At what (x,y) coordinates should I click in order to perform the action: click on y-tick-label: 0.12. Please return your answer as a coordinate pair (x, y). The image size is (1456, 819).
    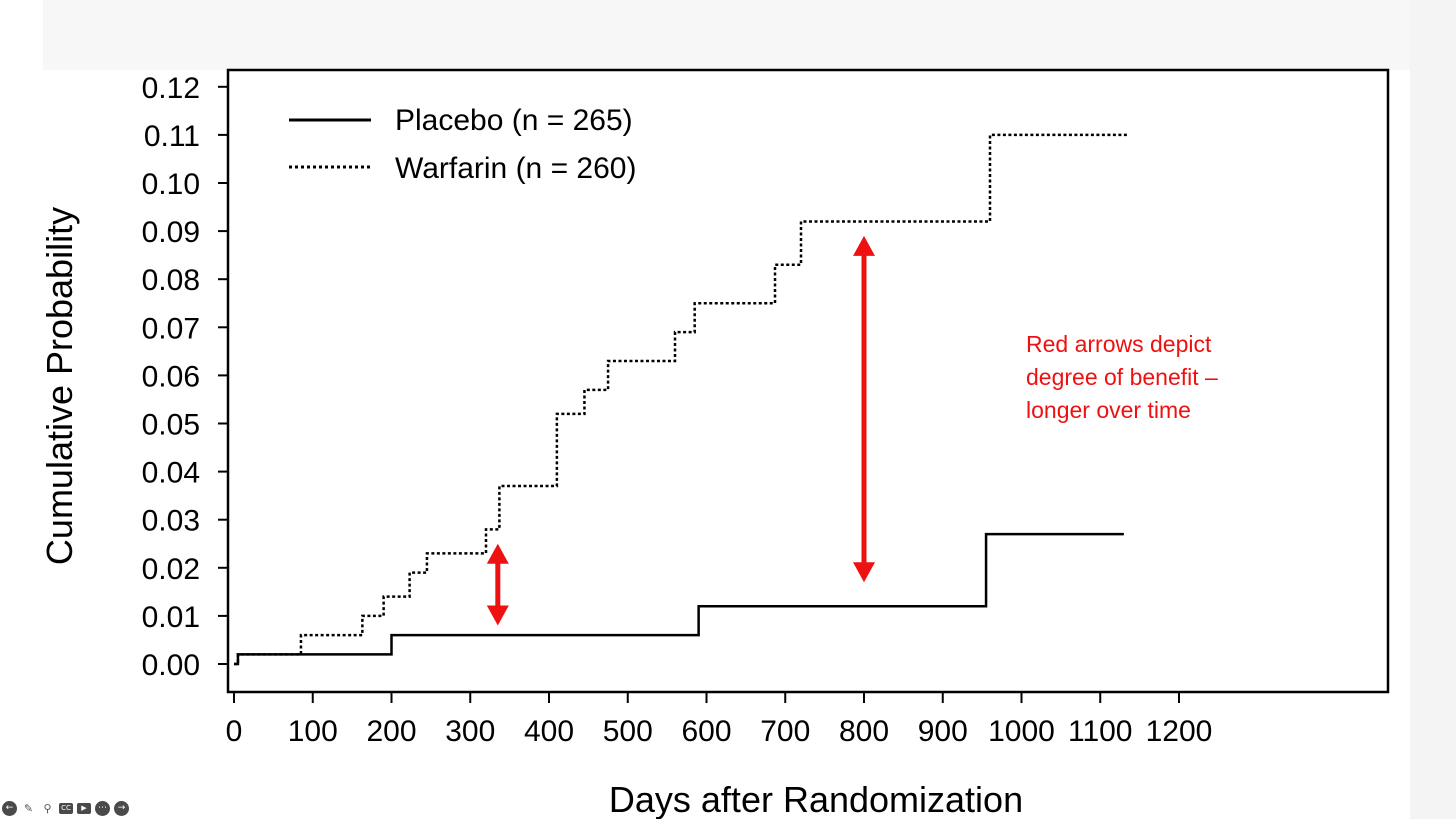
    Looking at the image, I should click on (171, 88).